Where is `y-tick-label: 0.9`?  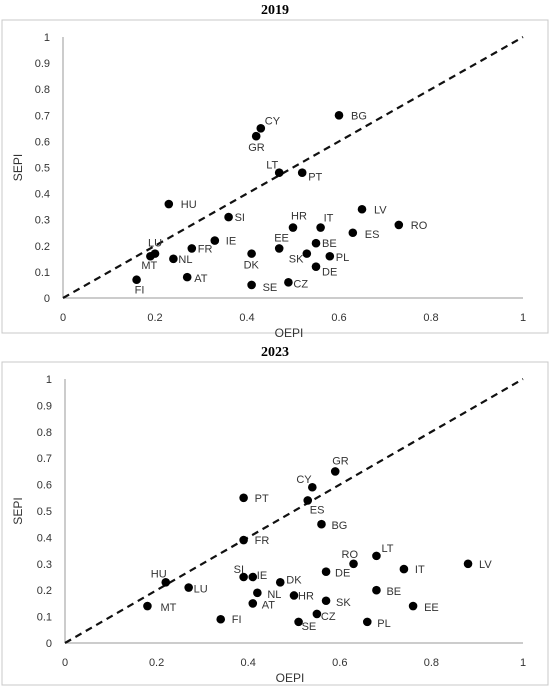 y-tick-label: 0.9 is located at coordinates (42, 64).